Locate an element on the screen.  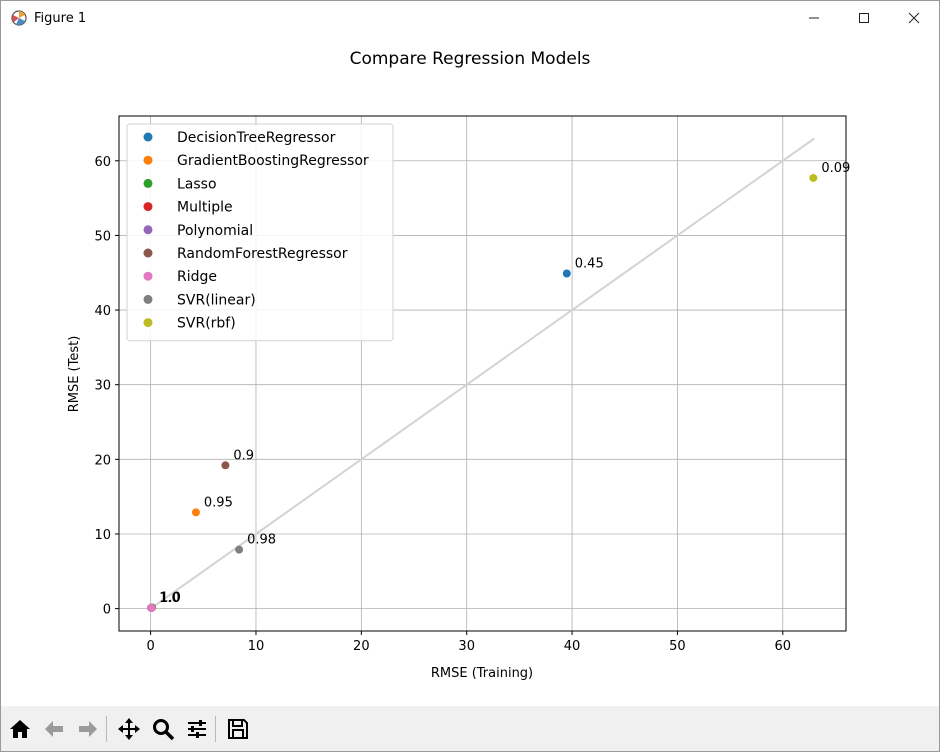
forward-arrow-icon is located at coordinates (88, 729).